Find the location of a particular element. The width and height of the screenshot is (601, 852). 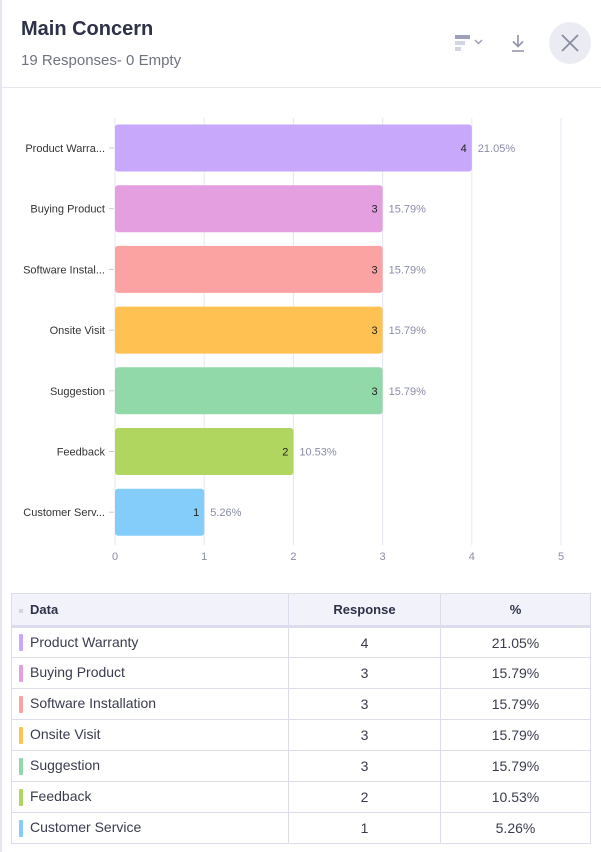

row-label: Customer Service is located at coordinates (86, 827).